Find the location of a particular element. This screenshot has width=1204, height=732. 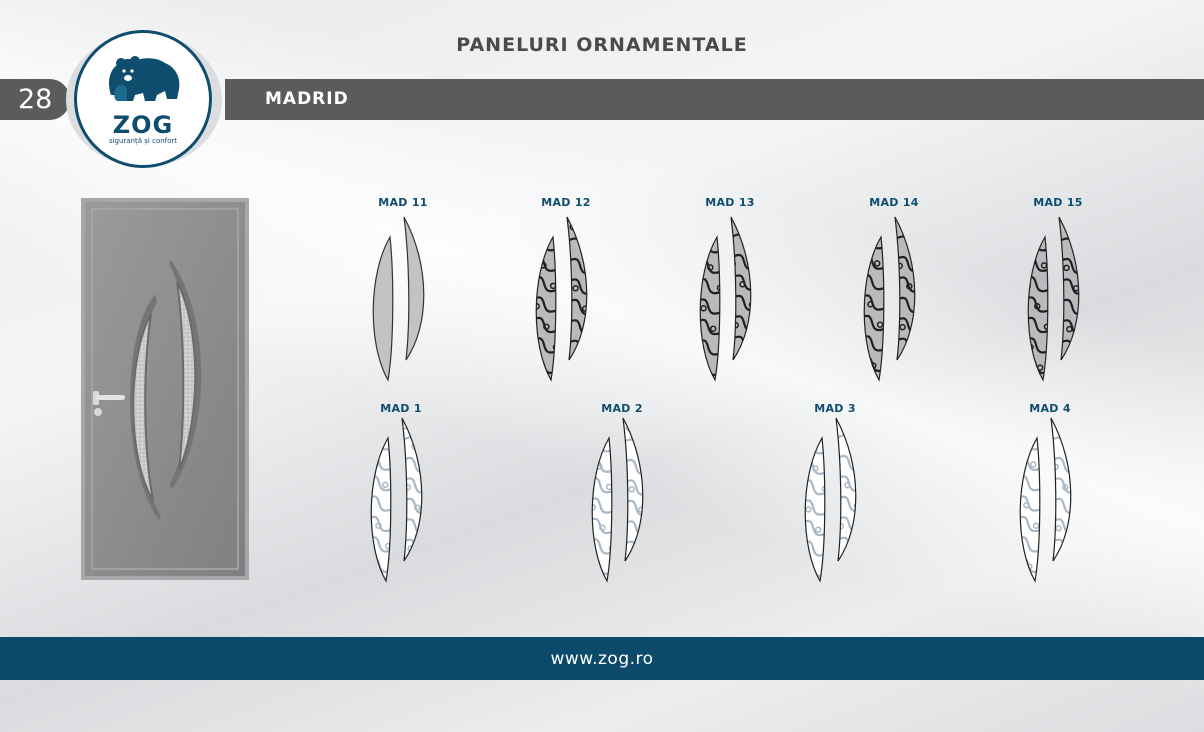

logo-tagline: siguranță și confort is located at coordinates (143, 141).